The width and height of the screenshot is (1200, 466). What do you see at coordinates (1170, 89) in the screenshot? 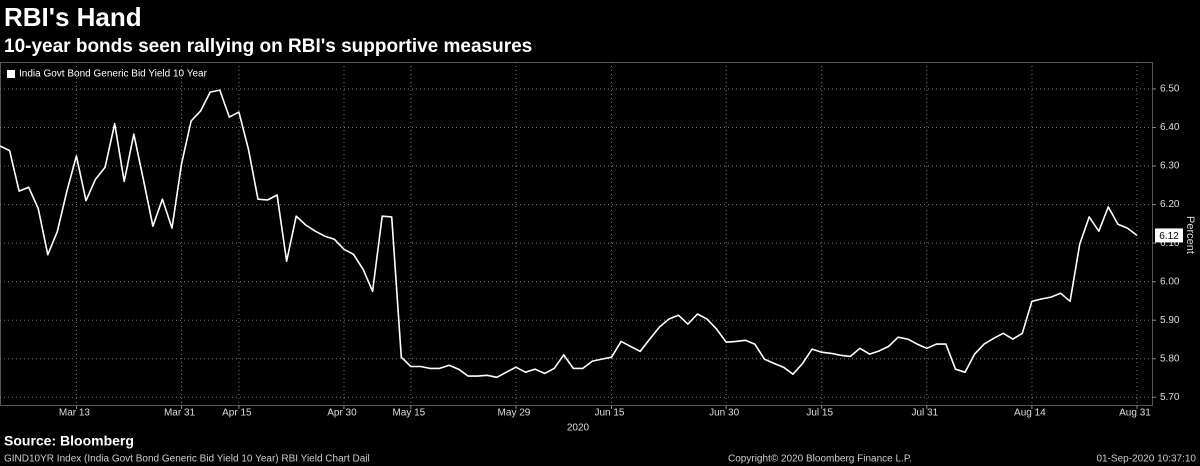
I see `y-tick-label: 6.50` at bounding box center [1170, 89].